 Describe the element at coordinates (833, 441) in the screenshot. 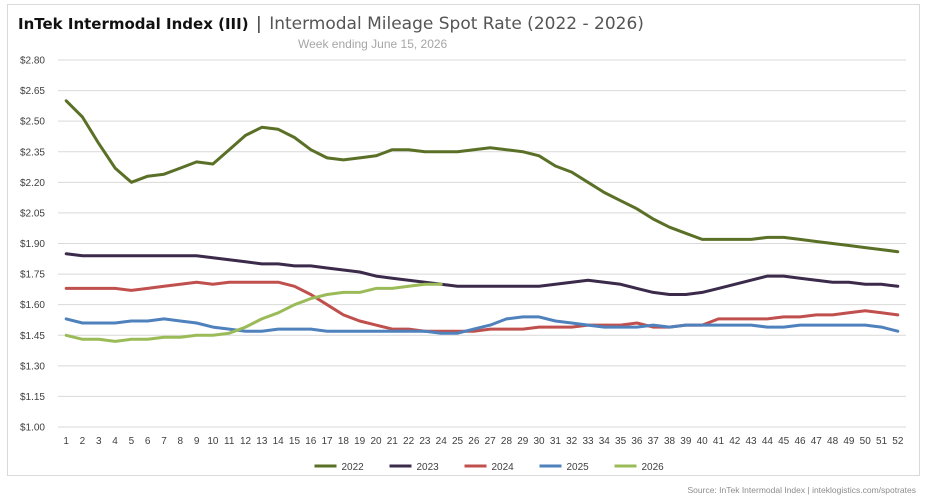

I see `x-tick-label: 48` at that location.